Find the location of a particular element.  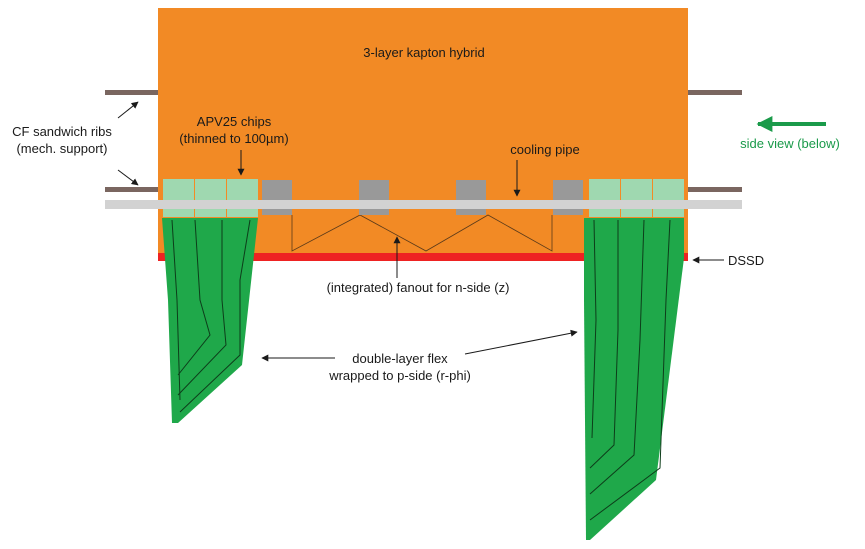

arrow-flex-right is located at coordinates (521, 342).